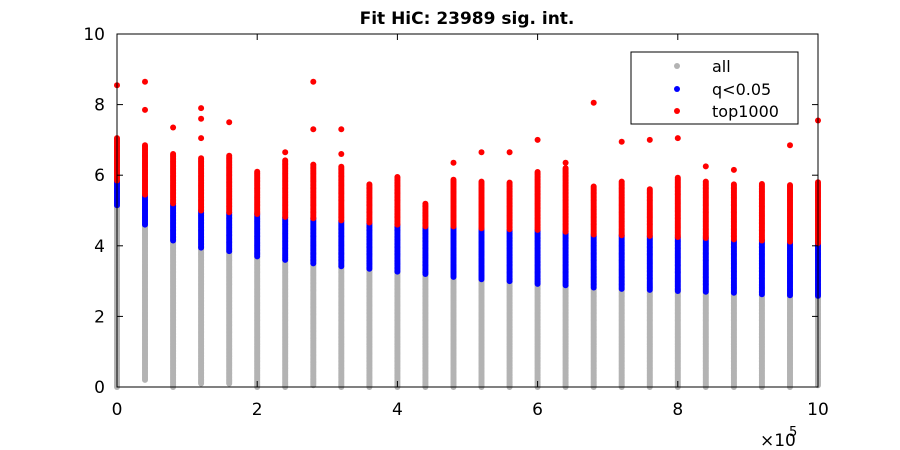  I want to click on chart-title: Fit HiC: 23989 sig. int., so click(467, 19).